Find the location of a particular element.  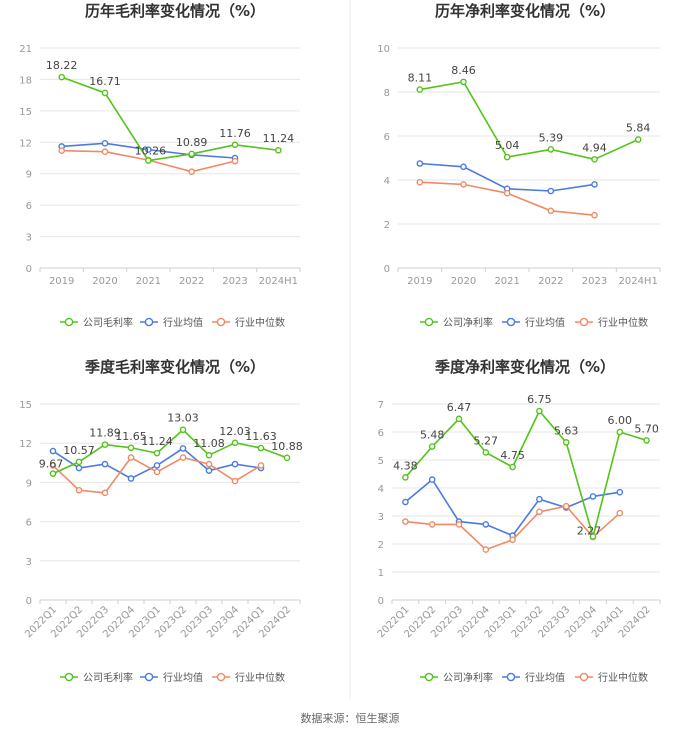

data-label: 6.47 is located at coordinates (459, 407).